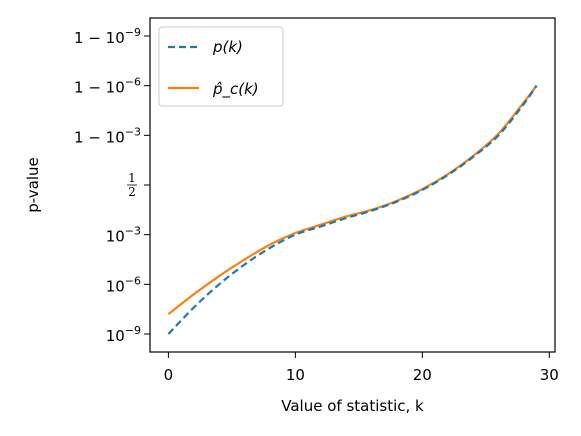 Image resolution: width=581 pixels, height=436 pixels. Describe the element at coordinates (123, 235) in the screenshot. I see `y-tick-label: 10⁻³` at that location.